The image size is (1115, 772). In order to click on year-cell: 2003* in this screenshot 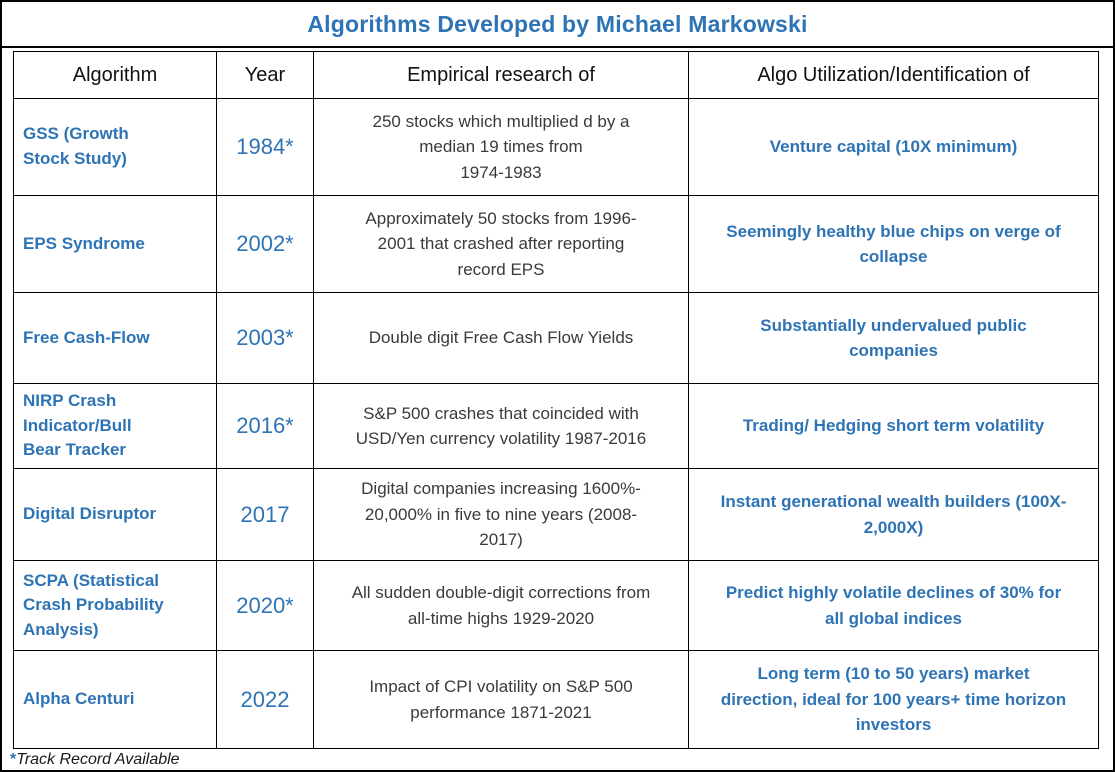, I will do `click(265, 338)`.